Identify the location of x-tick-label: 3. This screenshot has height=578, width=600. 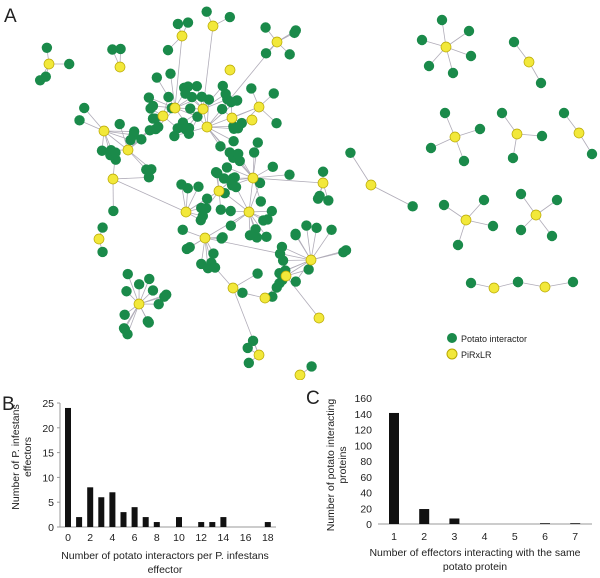
(454, 537).